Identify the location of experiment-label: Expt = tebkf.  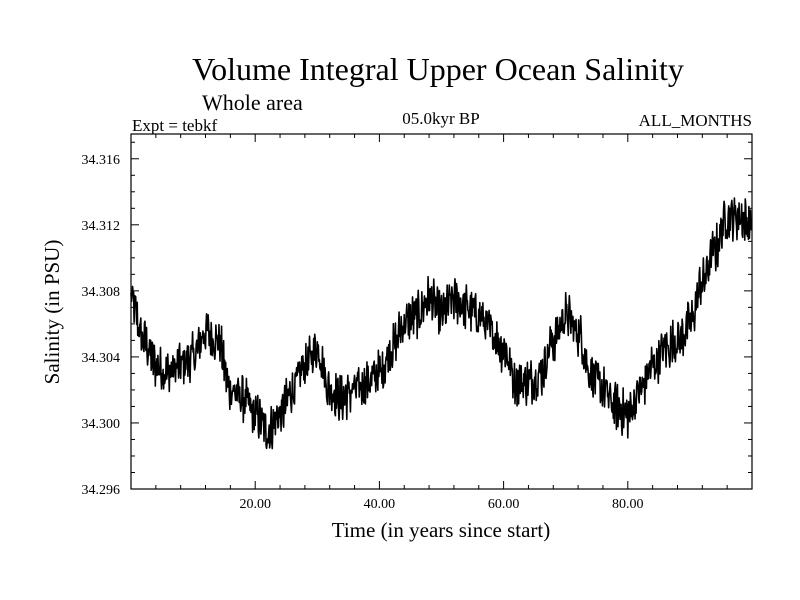
(174, 125).